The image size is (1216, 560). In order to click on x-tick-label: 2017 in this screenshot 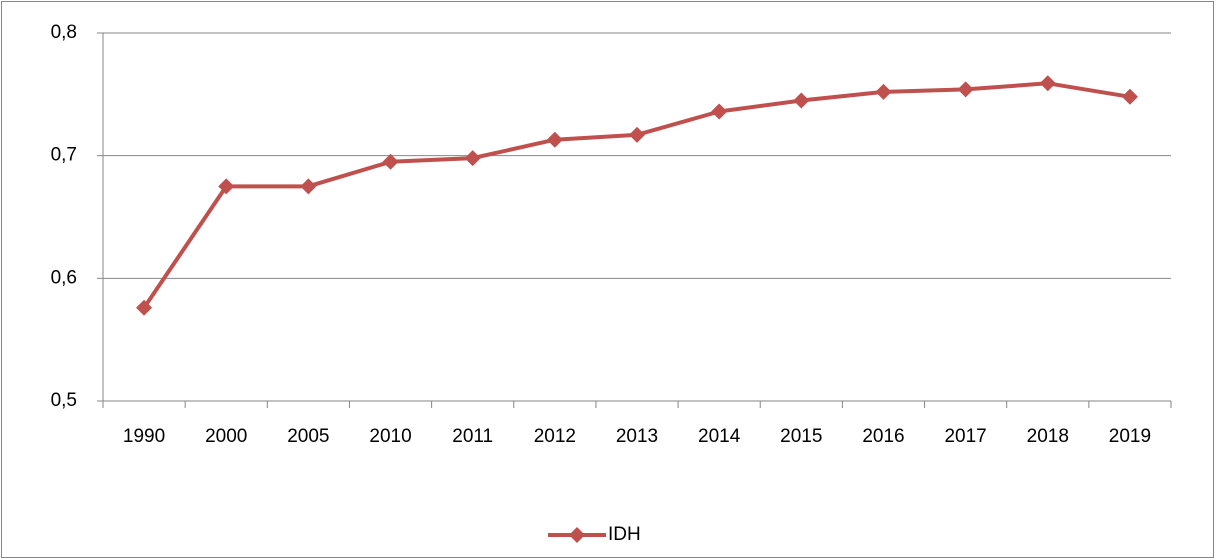, I will do `click(965, 436)`.